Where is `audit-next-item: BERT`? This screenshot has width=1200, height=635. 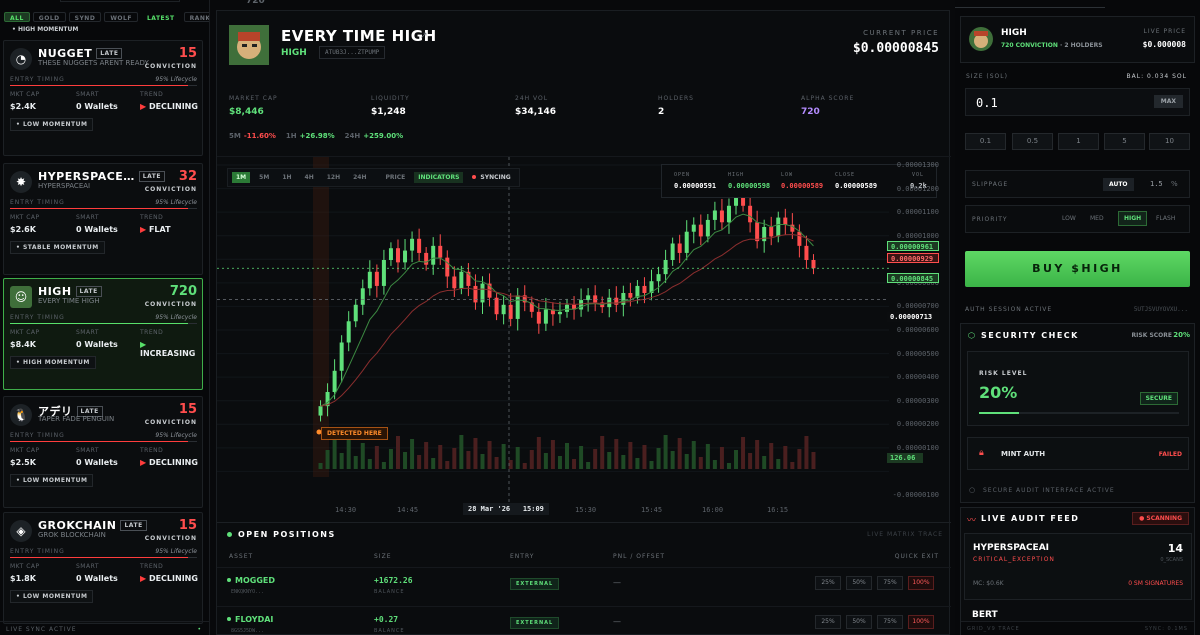 audit-next-item: BERT is located at coordinates (985, 615).